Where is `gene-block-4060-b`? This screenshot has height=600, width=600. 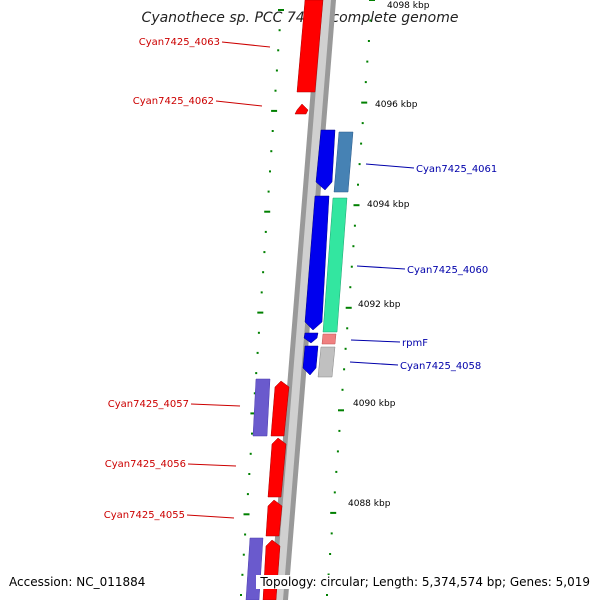
gene-block-4060-b is located at coordinates (335, 265).